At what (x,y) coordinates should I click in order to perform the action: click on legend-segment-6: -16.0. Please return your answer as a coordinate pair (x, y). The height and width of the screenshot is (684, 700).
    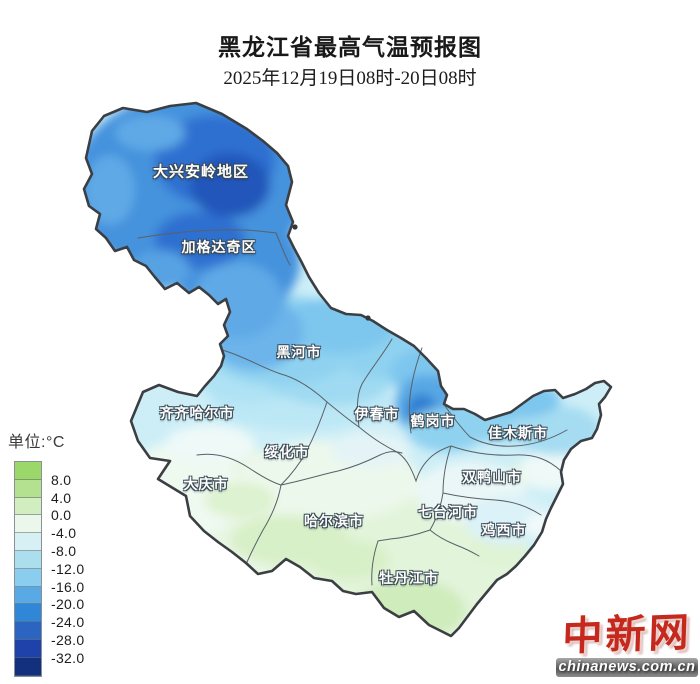
    Looking at the image, I should click on (49, 581).